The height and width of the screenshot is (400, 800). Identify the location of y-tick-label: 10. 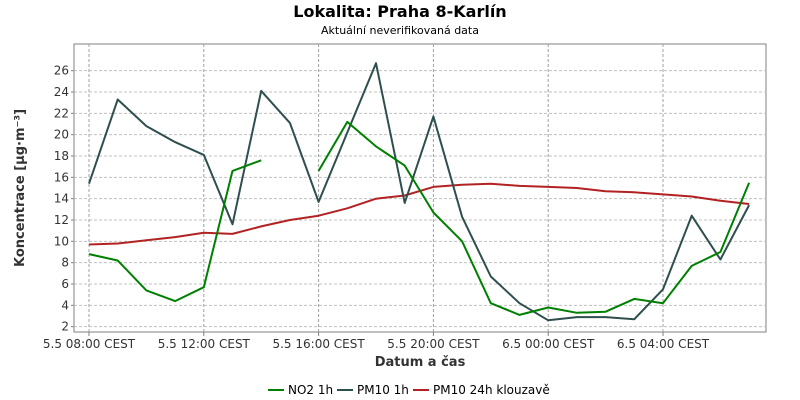
(61, 241).